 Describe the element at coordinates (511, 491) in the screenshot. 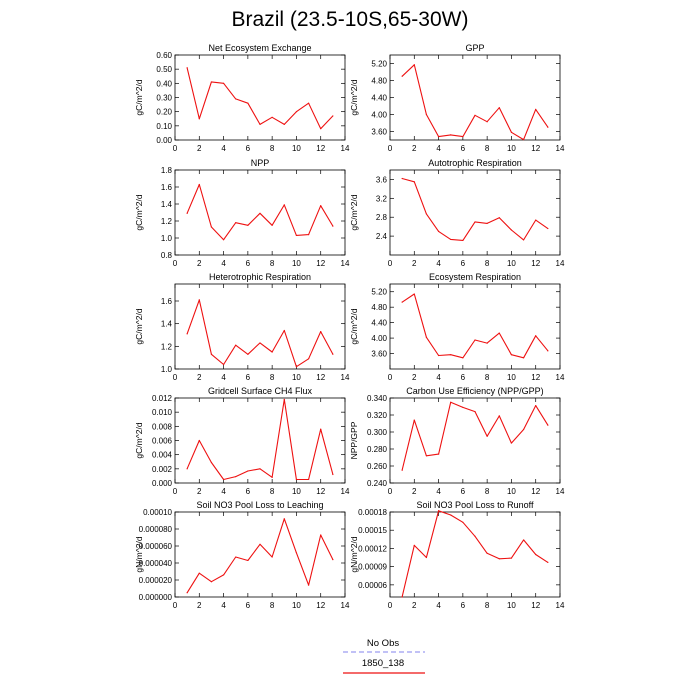

I see `panel-7-xtick-label: 10` at that location.